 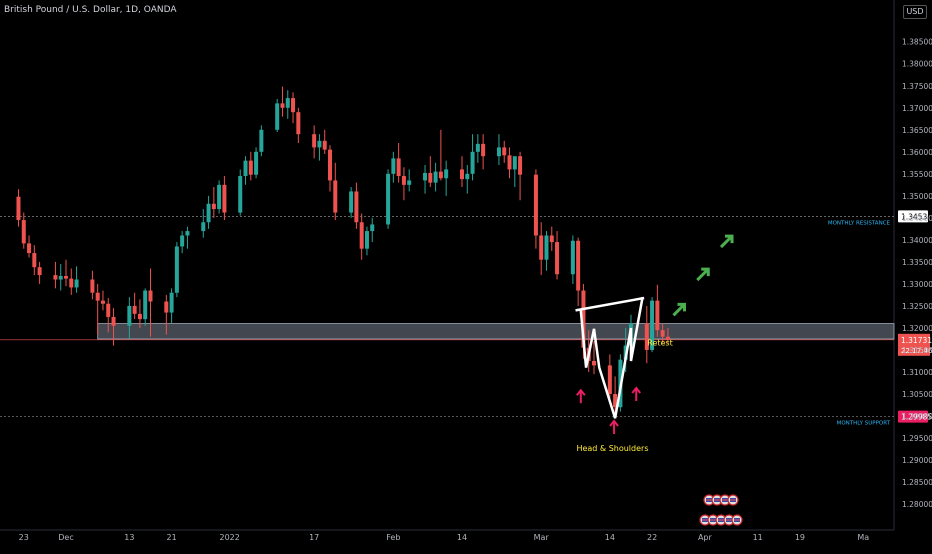 I want to click on time-tick-label: Apr, so click(x=705, y=537).